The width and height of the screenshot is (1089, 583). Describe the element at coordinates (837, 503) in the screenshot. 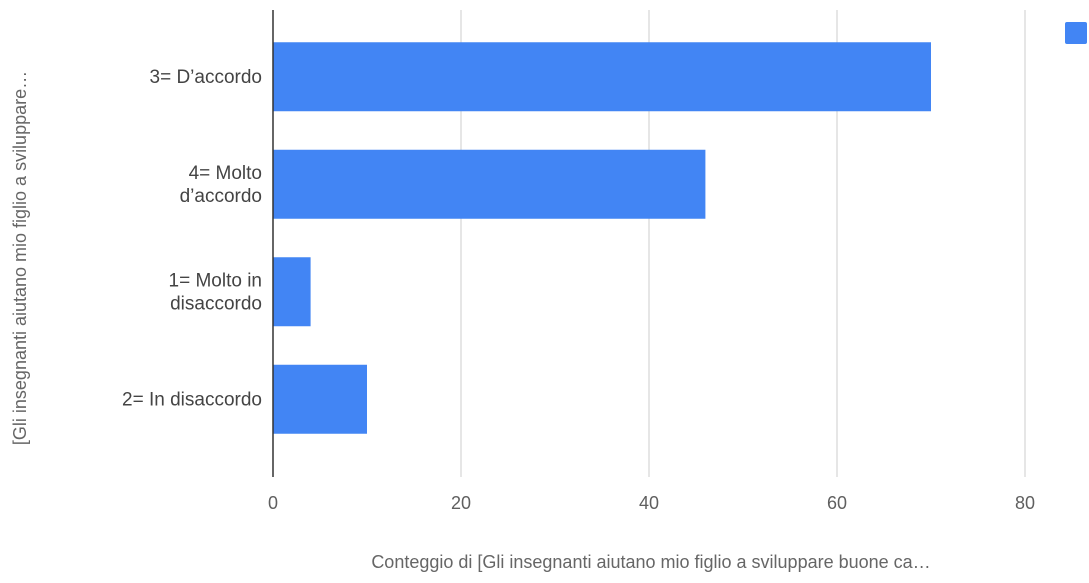

I see `x-tick-label: 60` at that location.